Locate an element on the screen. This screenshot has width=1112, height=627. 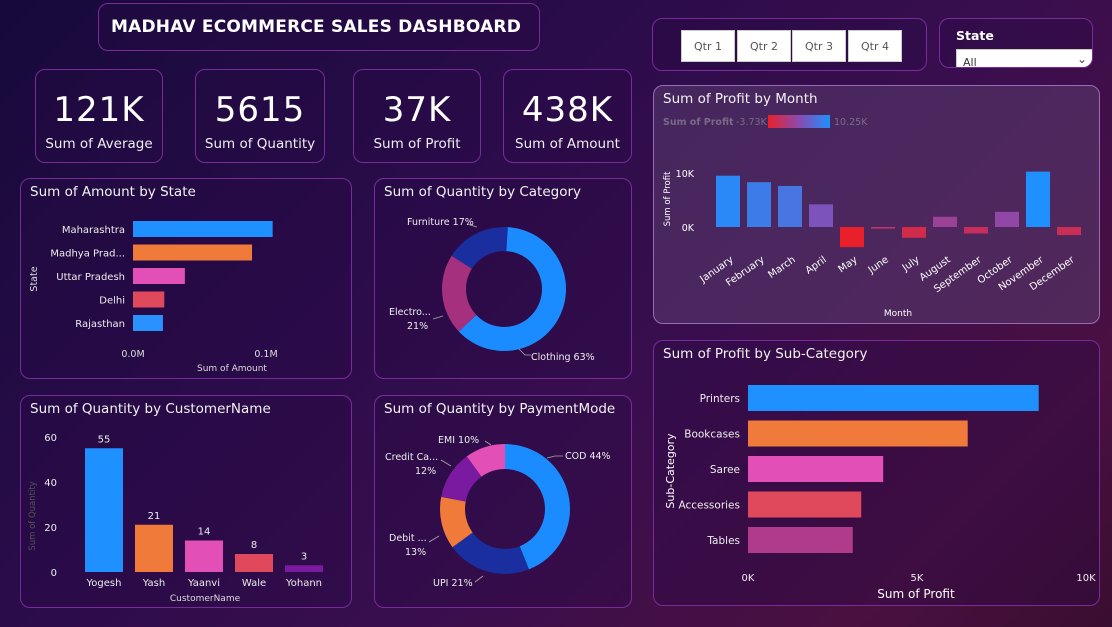
bar-Yogesh is located at coordinates (104, 510).